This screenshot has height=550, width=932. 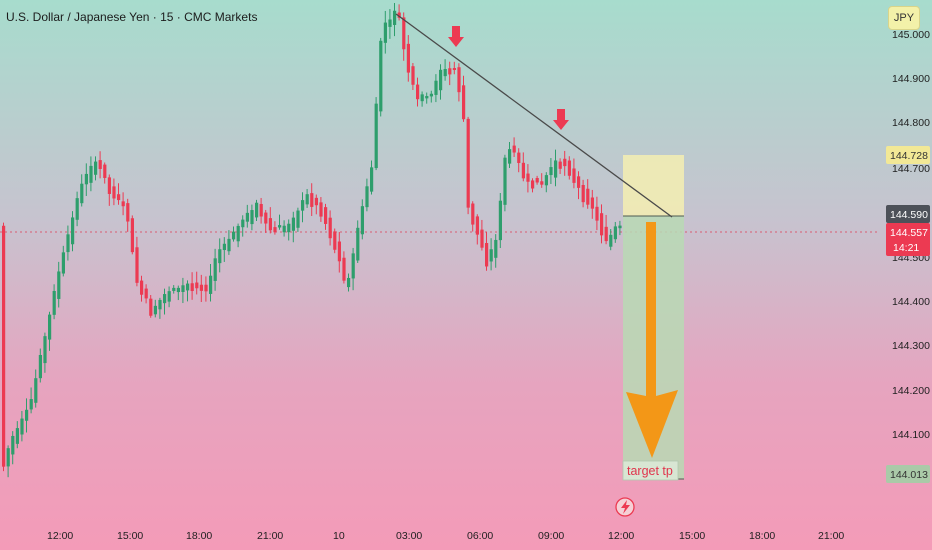 I want to click on target-label: target tp, so click(x=650, y=471).